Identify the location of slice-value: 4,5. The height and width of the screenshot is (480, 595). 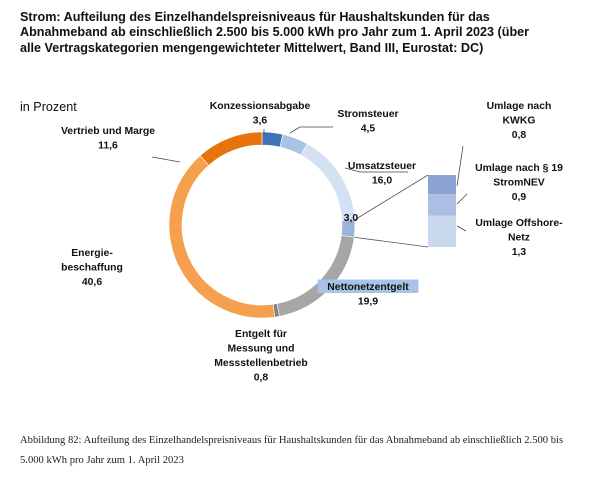
(368, 129).